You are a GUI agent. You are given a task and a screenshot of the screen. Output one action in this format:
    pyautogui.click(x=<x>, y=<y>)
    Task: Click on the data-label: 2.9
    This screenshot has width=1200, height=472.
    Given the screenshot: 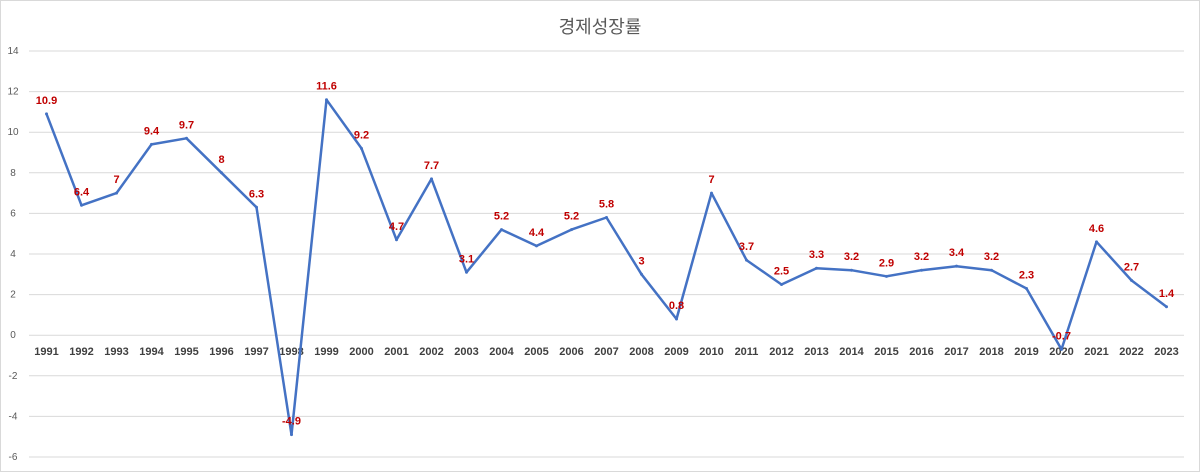 What is the action you would take?
    pyautogui.click(x=886, y=263)
    